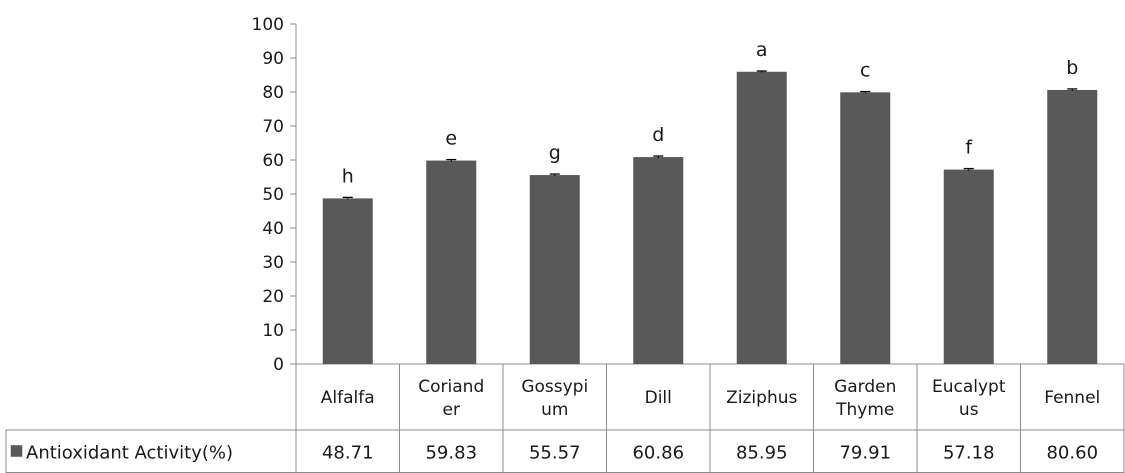 This screenshot has height=473, width=1125. I want to click on category-label: Alfalfa, so click(348, 398).